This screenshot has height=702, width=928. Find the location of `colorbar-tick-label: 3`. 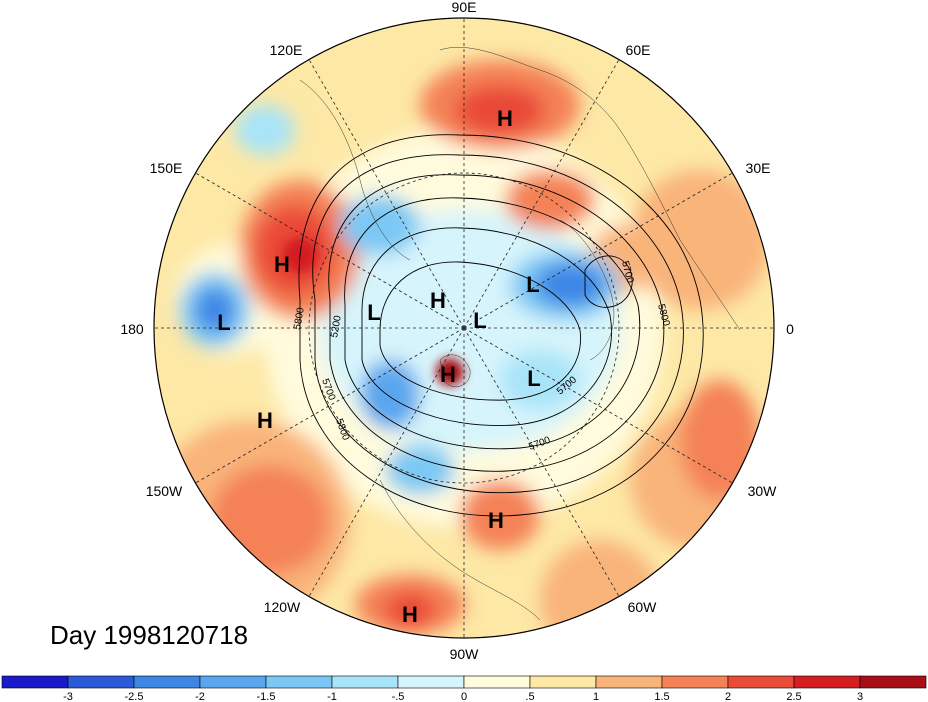

colorbar-tick-label: 3 is located at coordinates (860, 696).